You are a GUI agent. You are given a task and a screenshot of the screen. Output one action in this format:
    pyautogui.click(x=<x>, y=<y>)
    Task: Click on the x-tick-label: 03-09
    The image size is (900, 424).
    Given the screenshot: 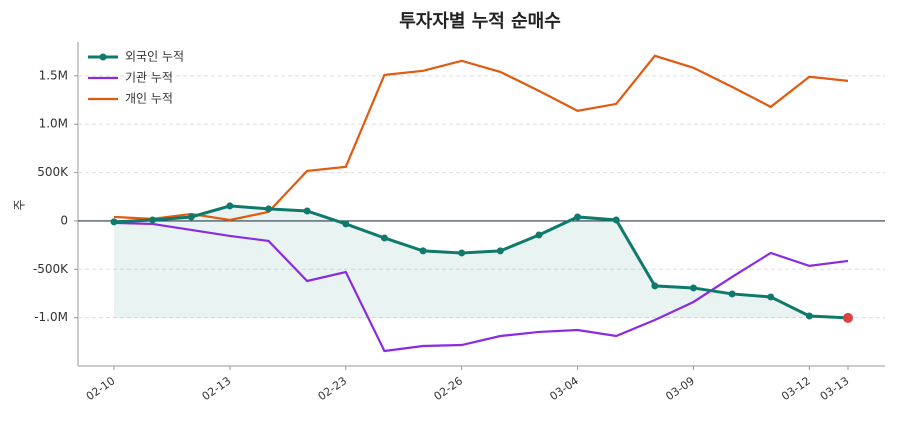 What is the action you would take?
    pyautogui.click(x=680, y=388)
    